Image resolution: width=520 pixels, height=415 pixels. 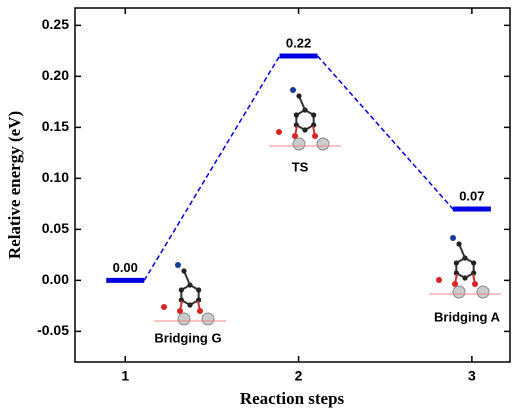 I want to click on y-tick-label: 0.25, so click(x=55, y=24).